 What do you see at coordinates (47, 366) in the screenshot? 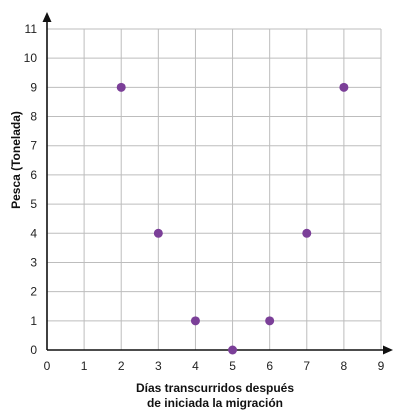
I see `x-tick-label: 0` at bounding box center [47, 366].